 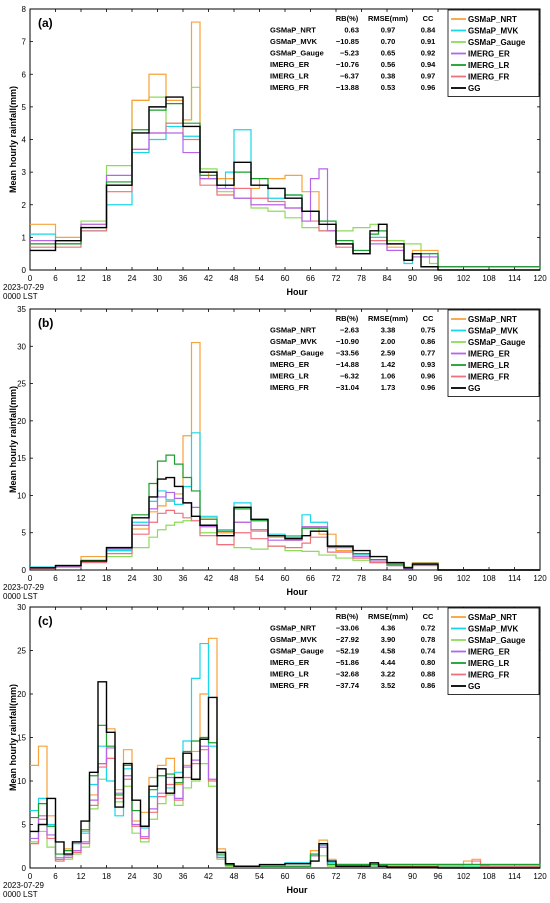 I want to click on x-tick-label: 24, so click(x=132, y=876).